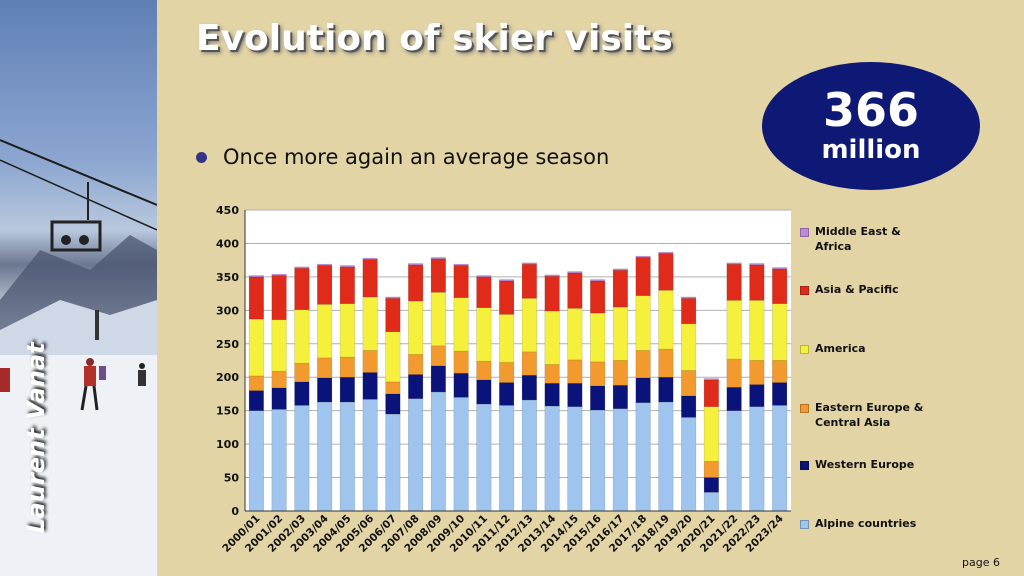 The image size is (1024, 576). I want to click on legend-label: America, so click(840, 348).